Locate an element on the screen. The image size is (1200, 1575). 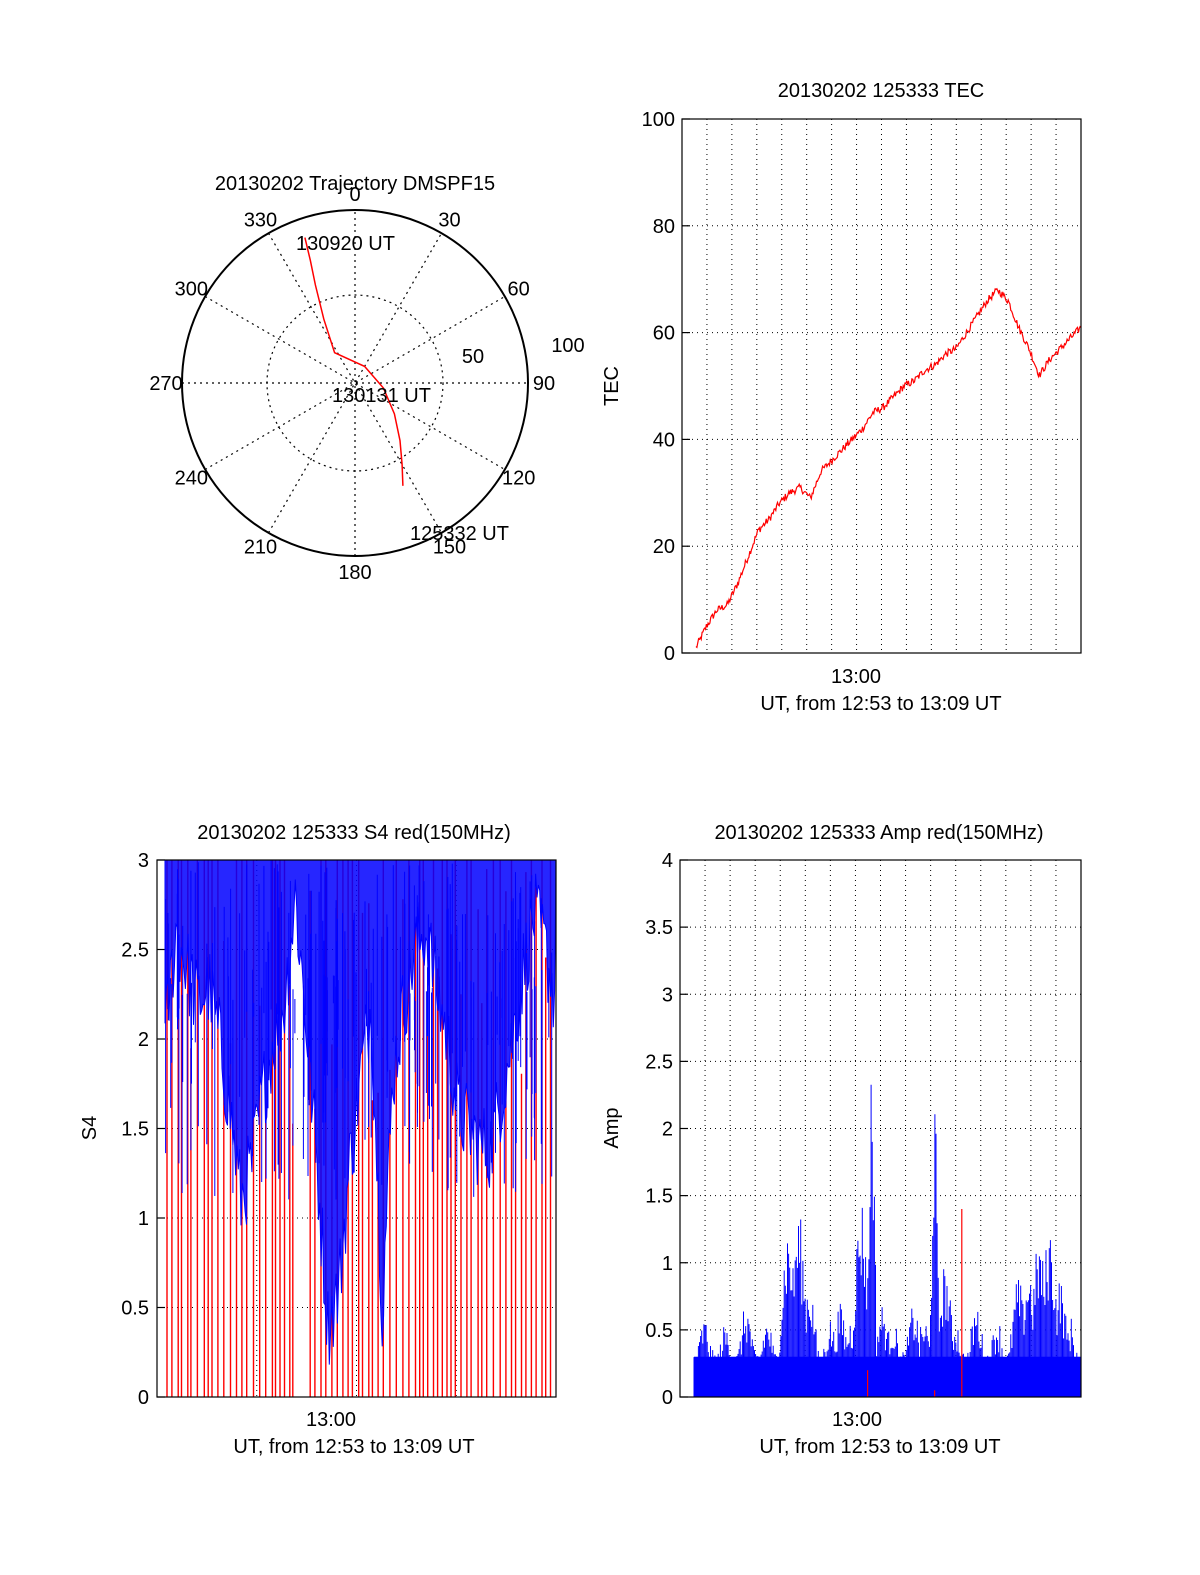
s4-red-series is located at coordinates (359, 1128).